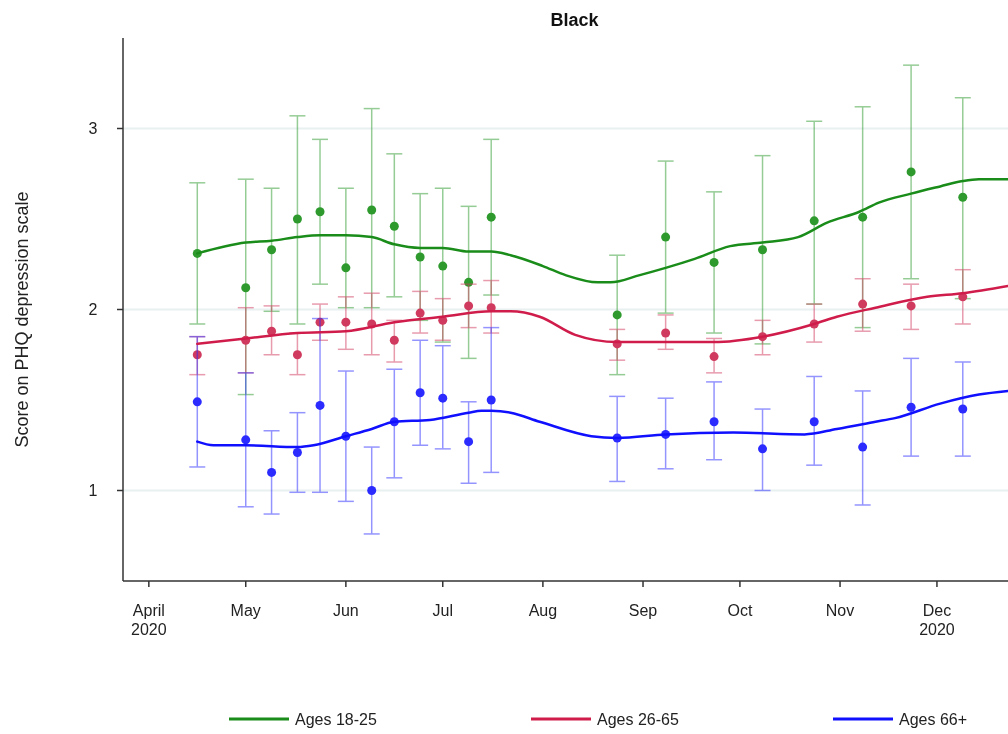 Image resolution: width=1008 pixels, height=734 pixels. Describe the element at coordinates (149, 620) in the screenshot. I see `x-tick-label: April 2020` at that location.